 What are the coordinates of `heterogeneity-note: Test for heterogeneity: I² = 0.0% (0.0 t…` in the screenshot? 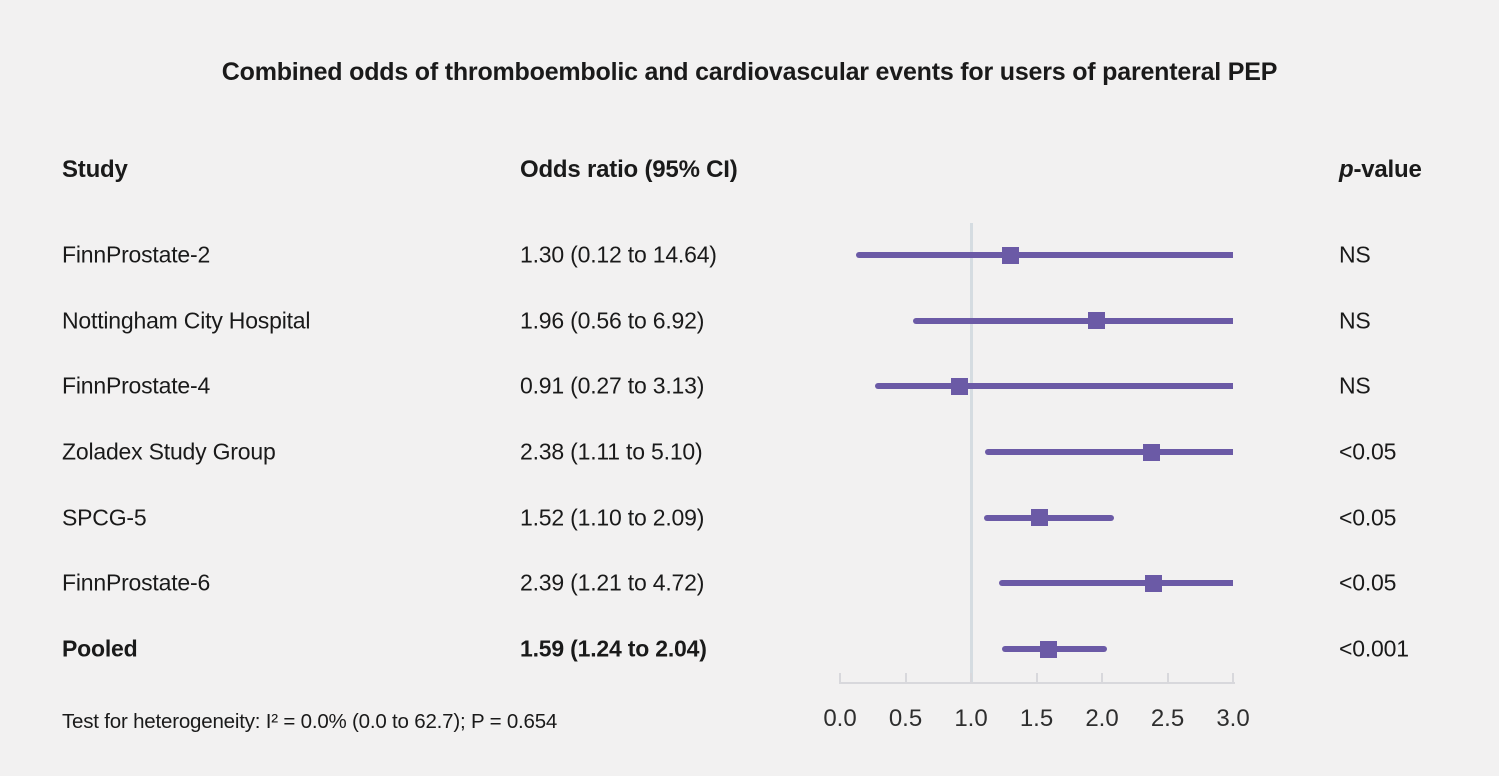 It's located at (310, 721).